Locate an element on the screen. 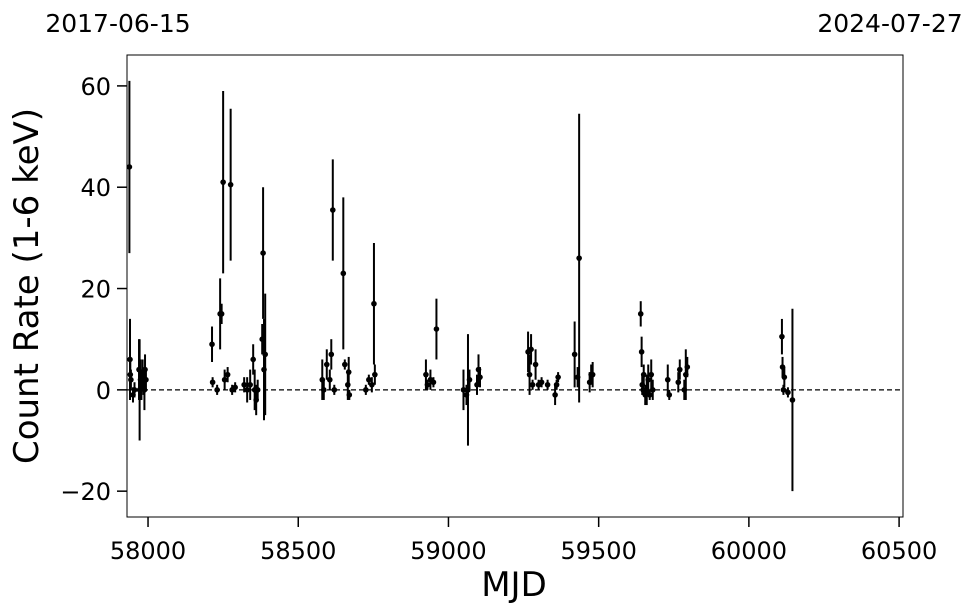  x-tick-label: 59500 is located at coordinates (598, 551).